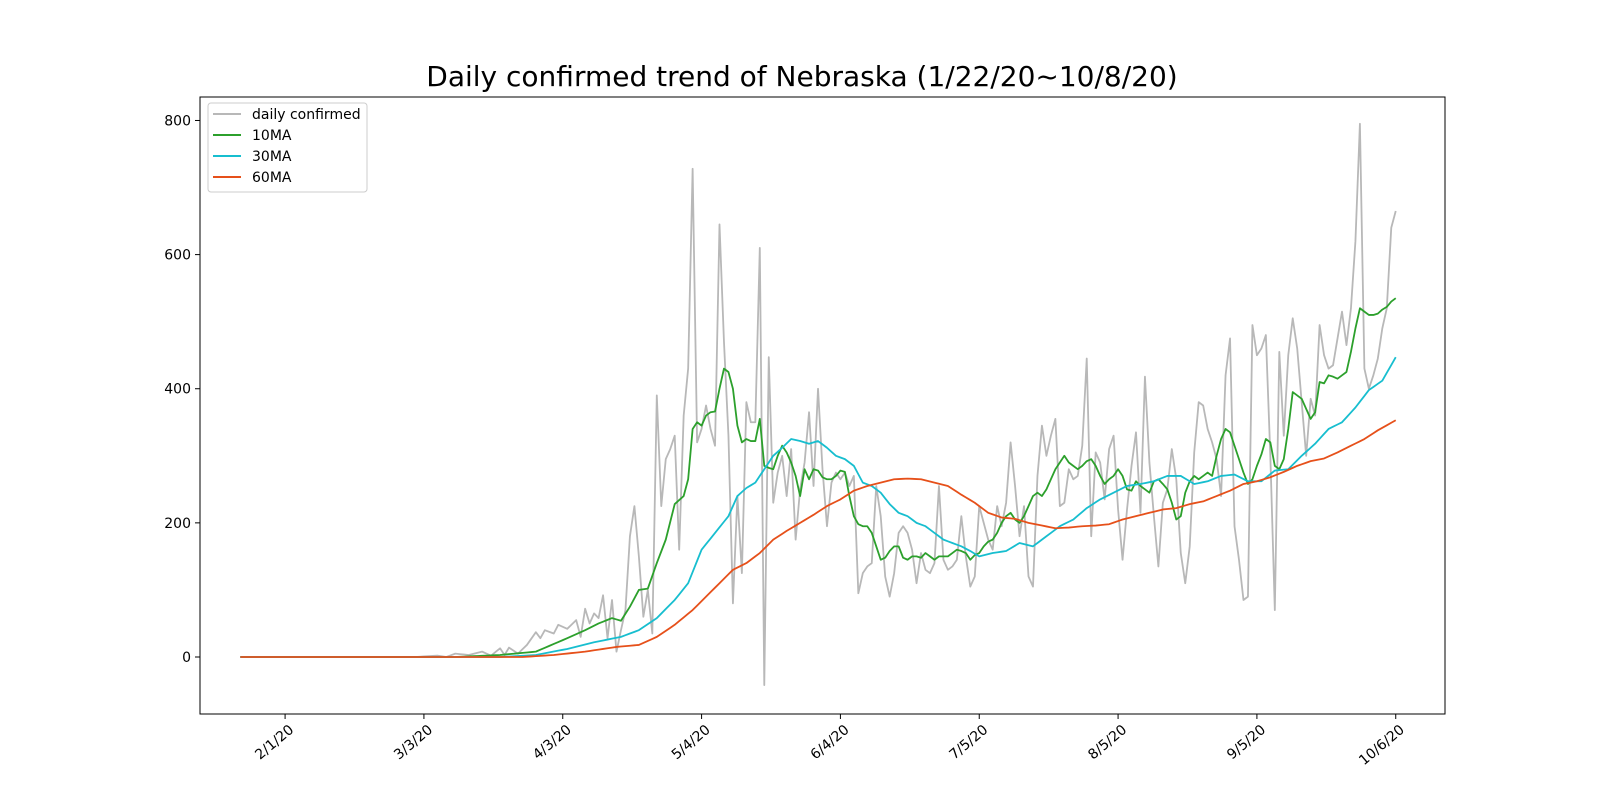 Image resolution: width=1600 pixels, height=800 pixels. I want to click on y-tick-label: 400, so click(177, 390).